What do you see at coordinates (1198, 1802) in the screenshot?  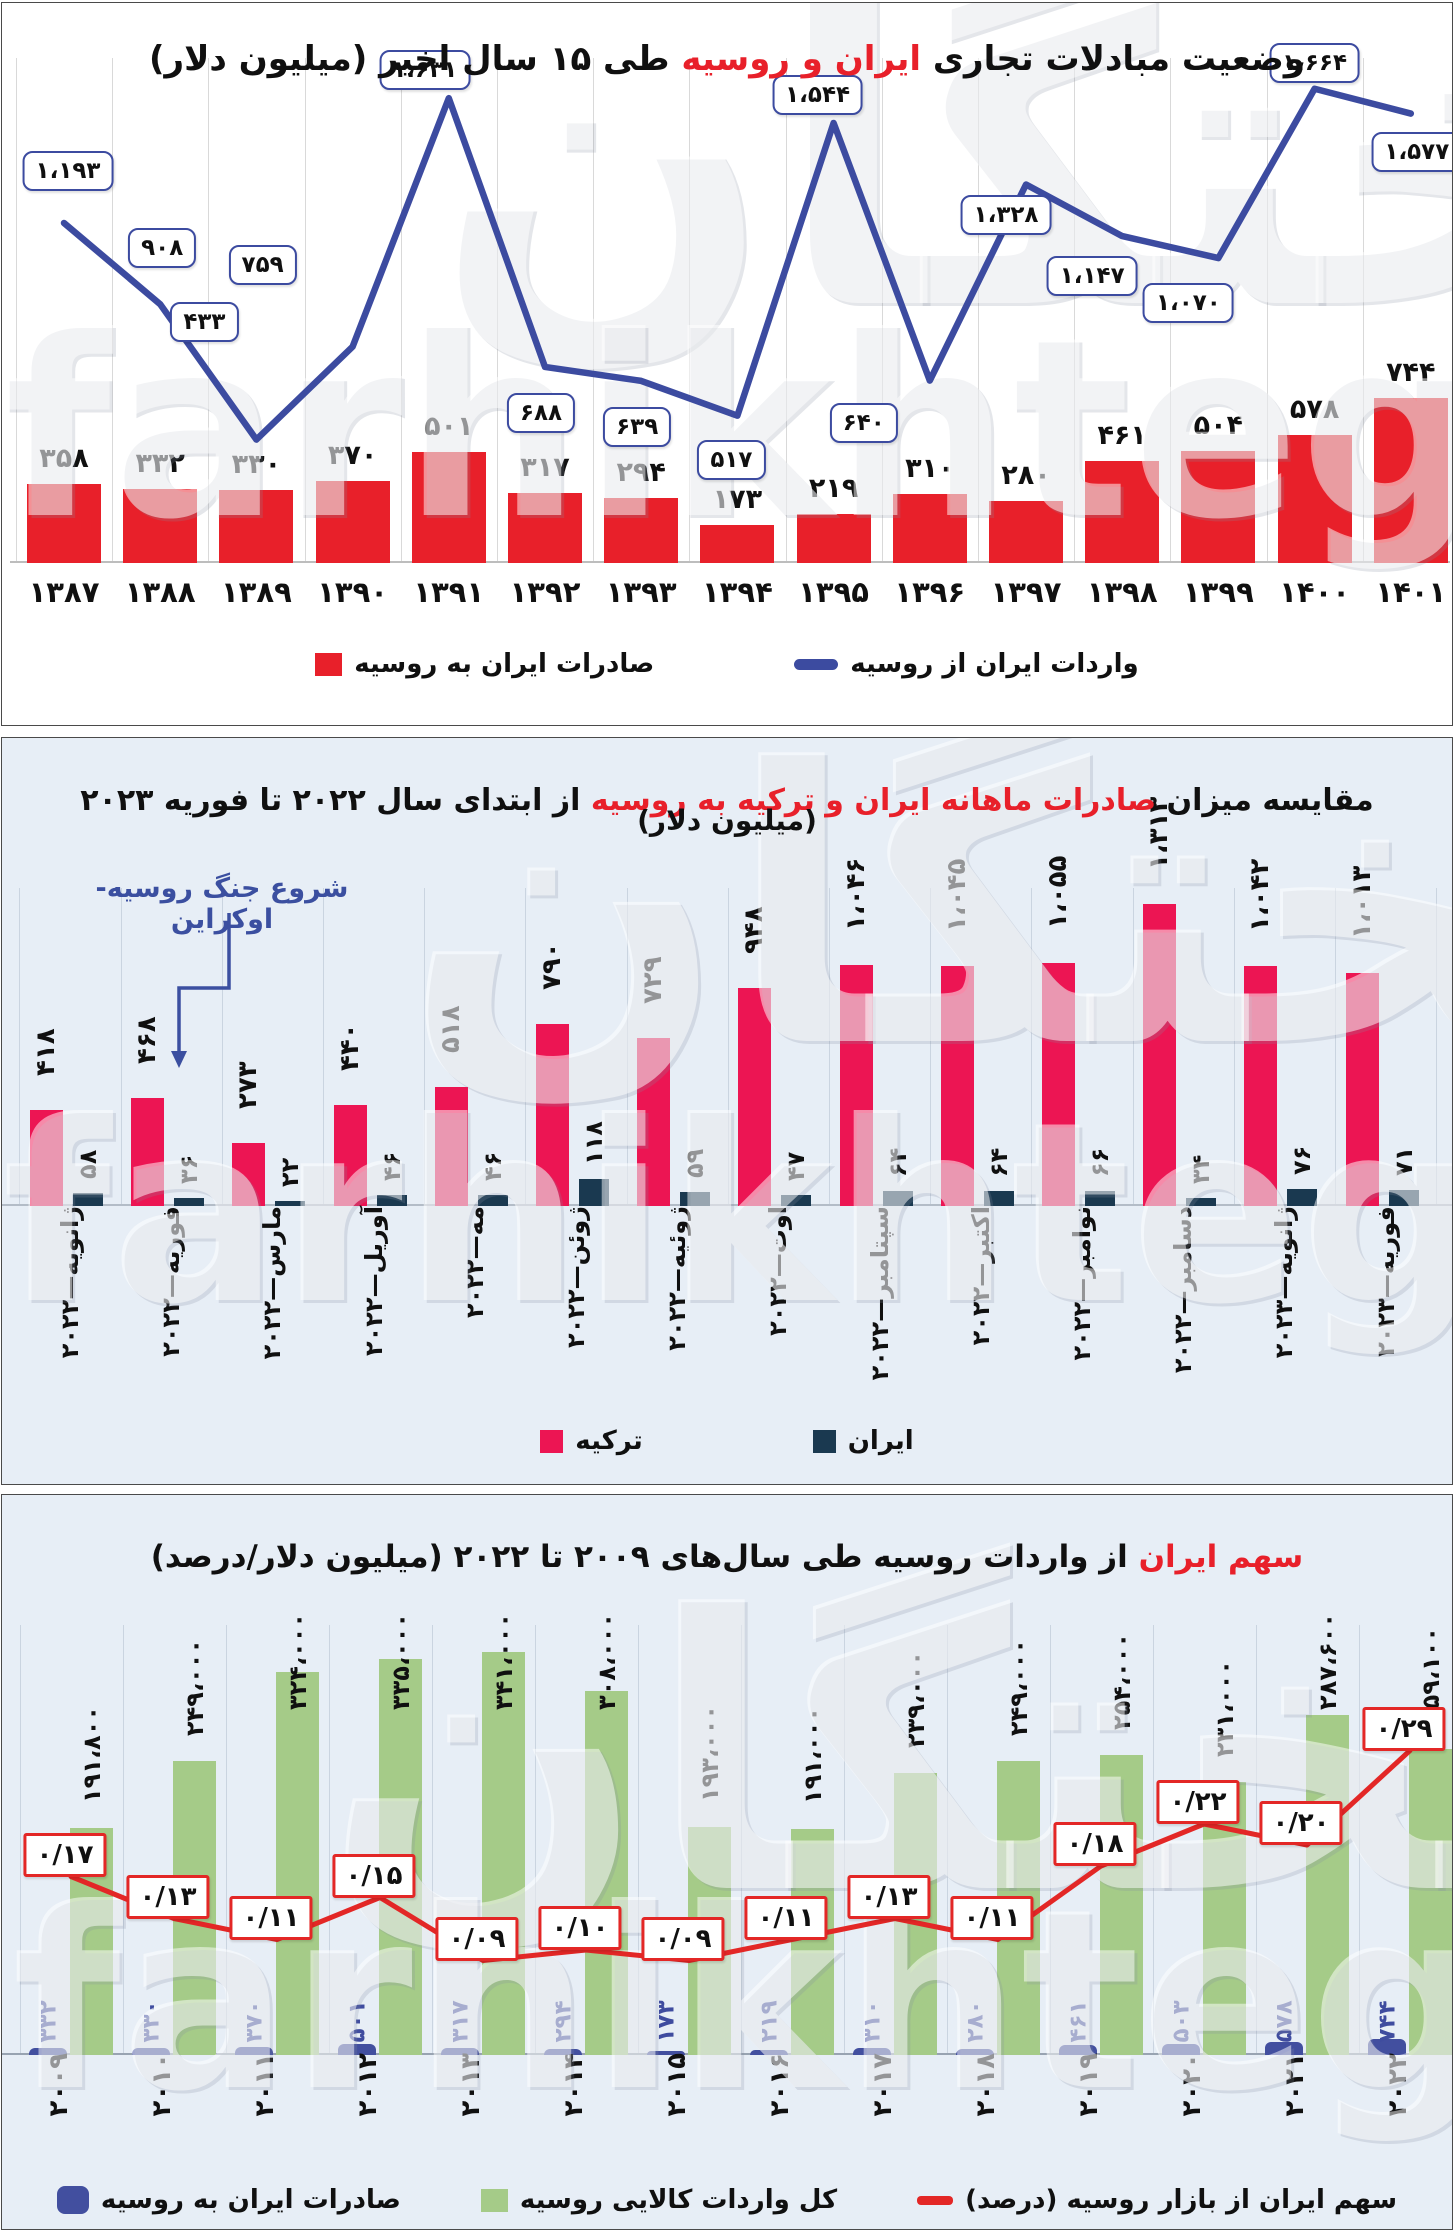 I see `share-percent-callout: ۰/۲۲` at bounding box center [1198, 1802].